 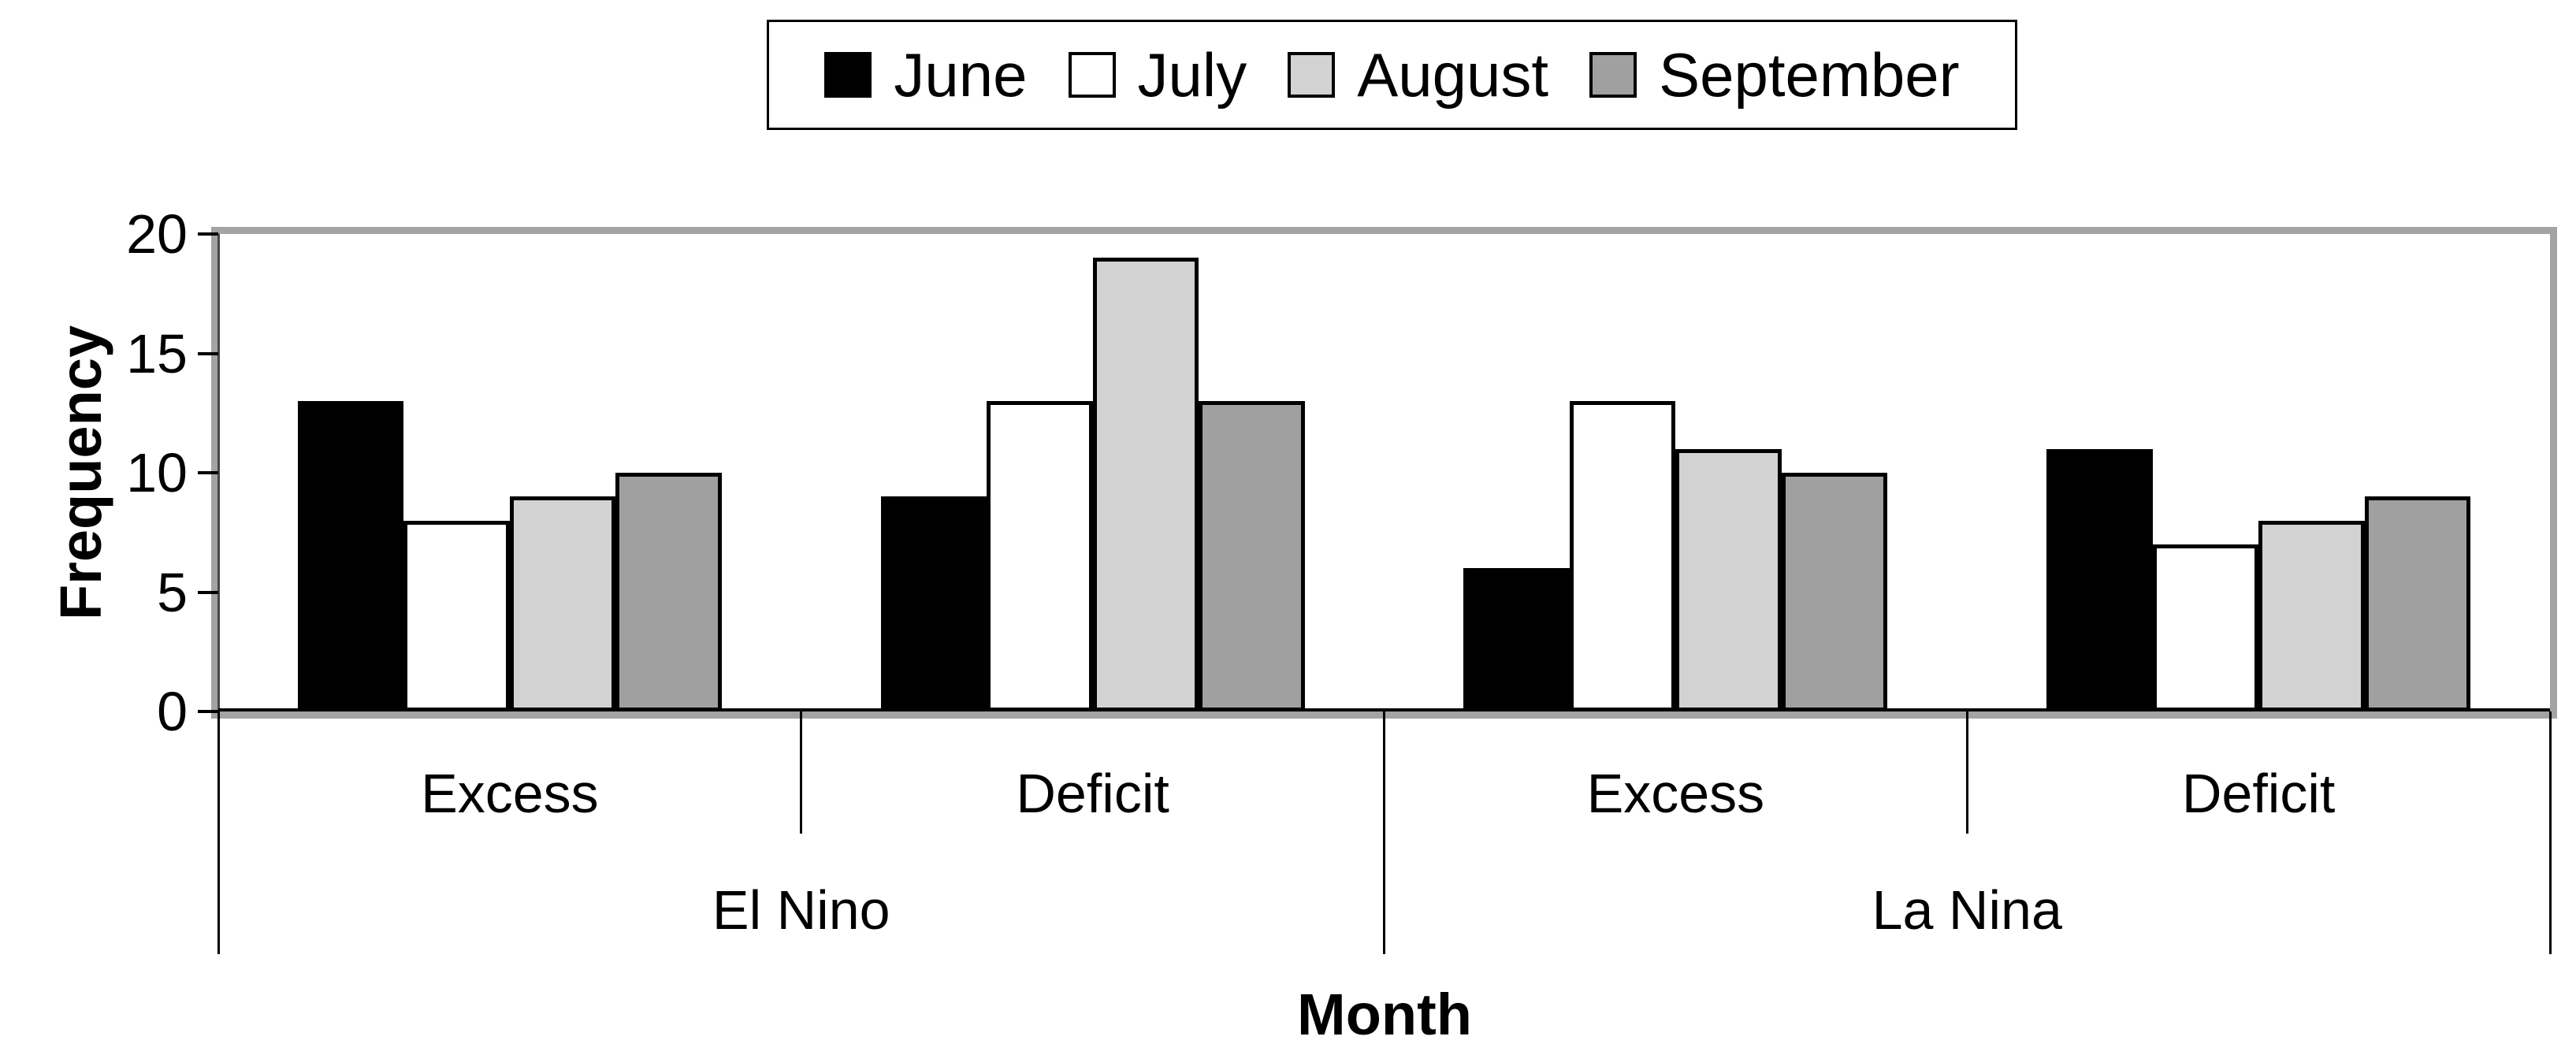 I want to click on bar-july-group3, so click(x=2205, y=627).